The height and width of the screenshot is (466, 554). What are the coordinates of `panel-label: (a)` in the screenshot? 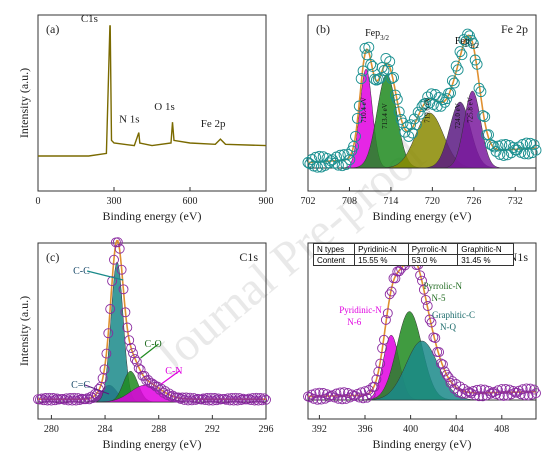 It's located at (52, 29).